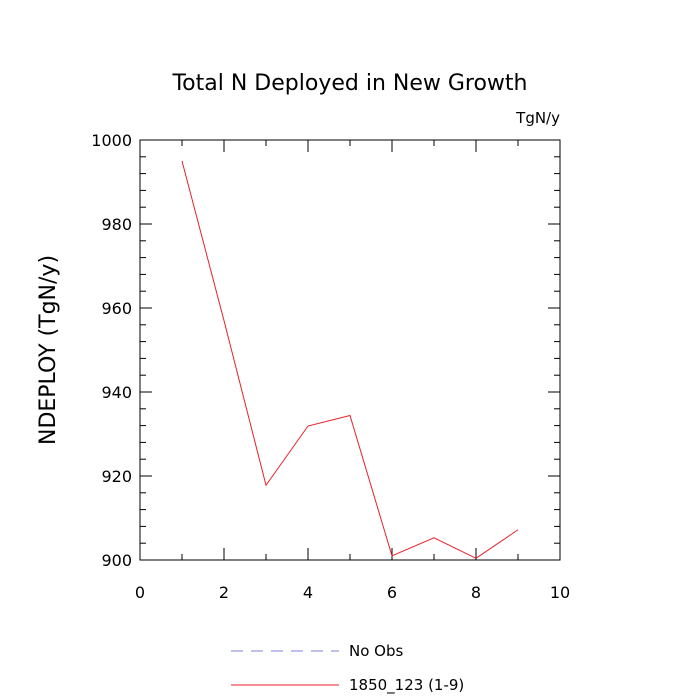  Describe the element at coordinates (116, 476) in the screenshot. I see `y-tick-label: 920` at that location.